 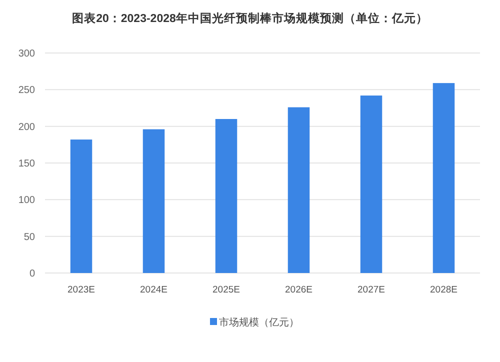 I want to click on y-tick-label: 150, so click(x=27, y=164).